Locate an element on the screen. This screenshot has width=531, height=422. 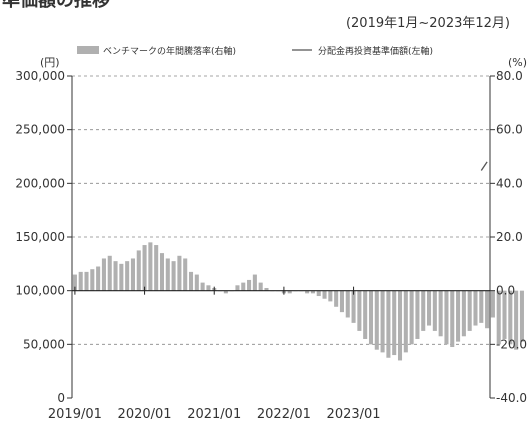
x-tick-label: 2020/01 is located at coordinates (145, 414).